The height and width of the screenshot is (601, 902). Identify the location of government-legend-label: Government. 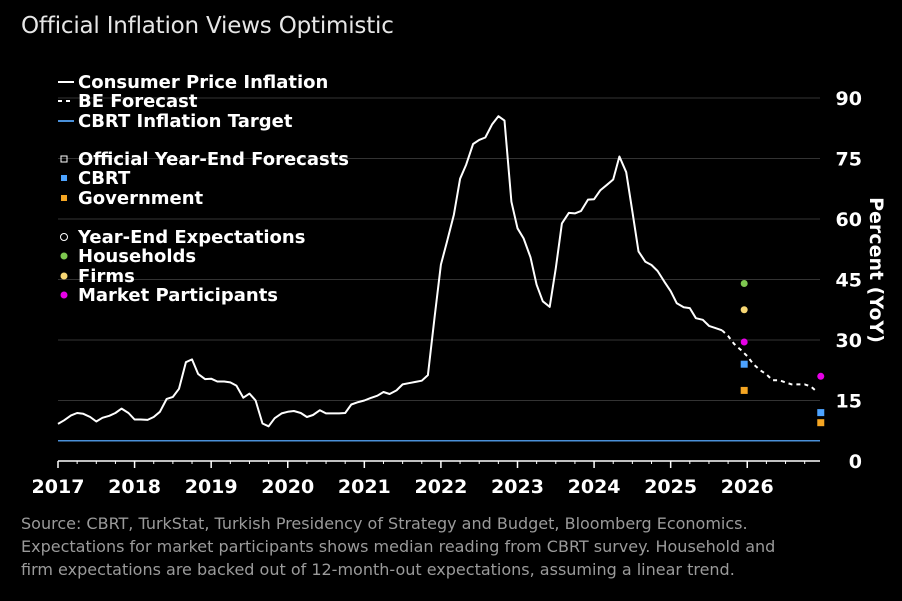
(141, 198).